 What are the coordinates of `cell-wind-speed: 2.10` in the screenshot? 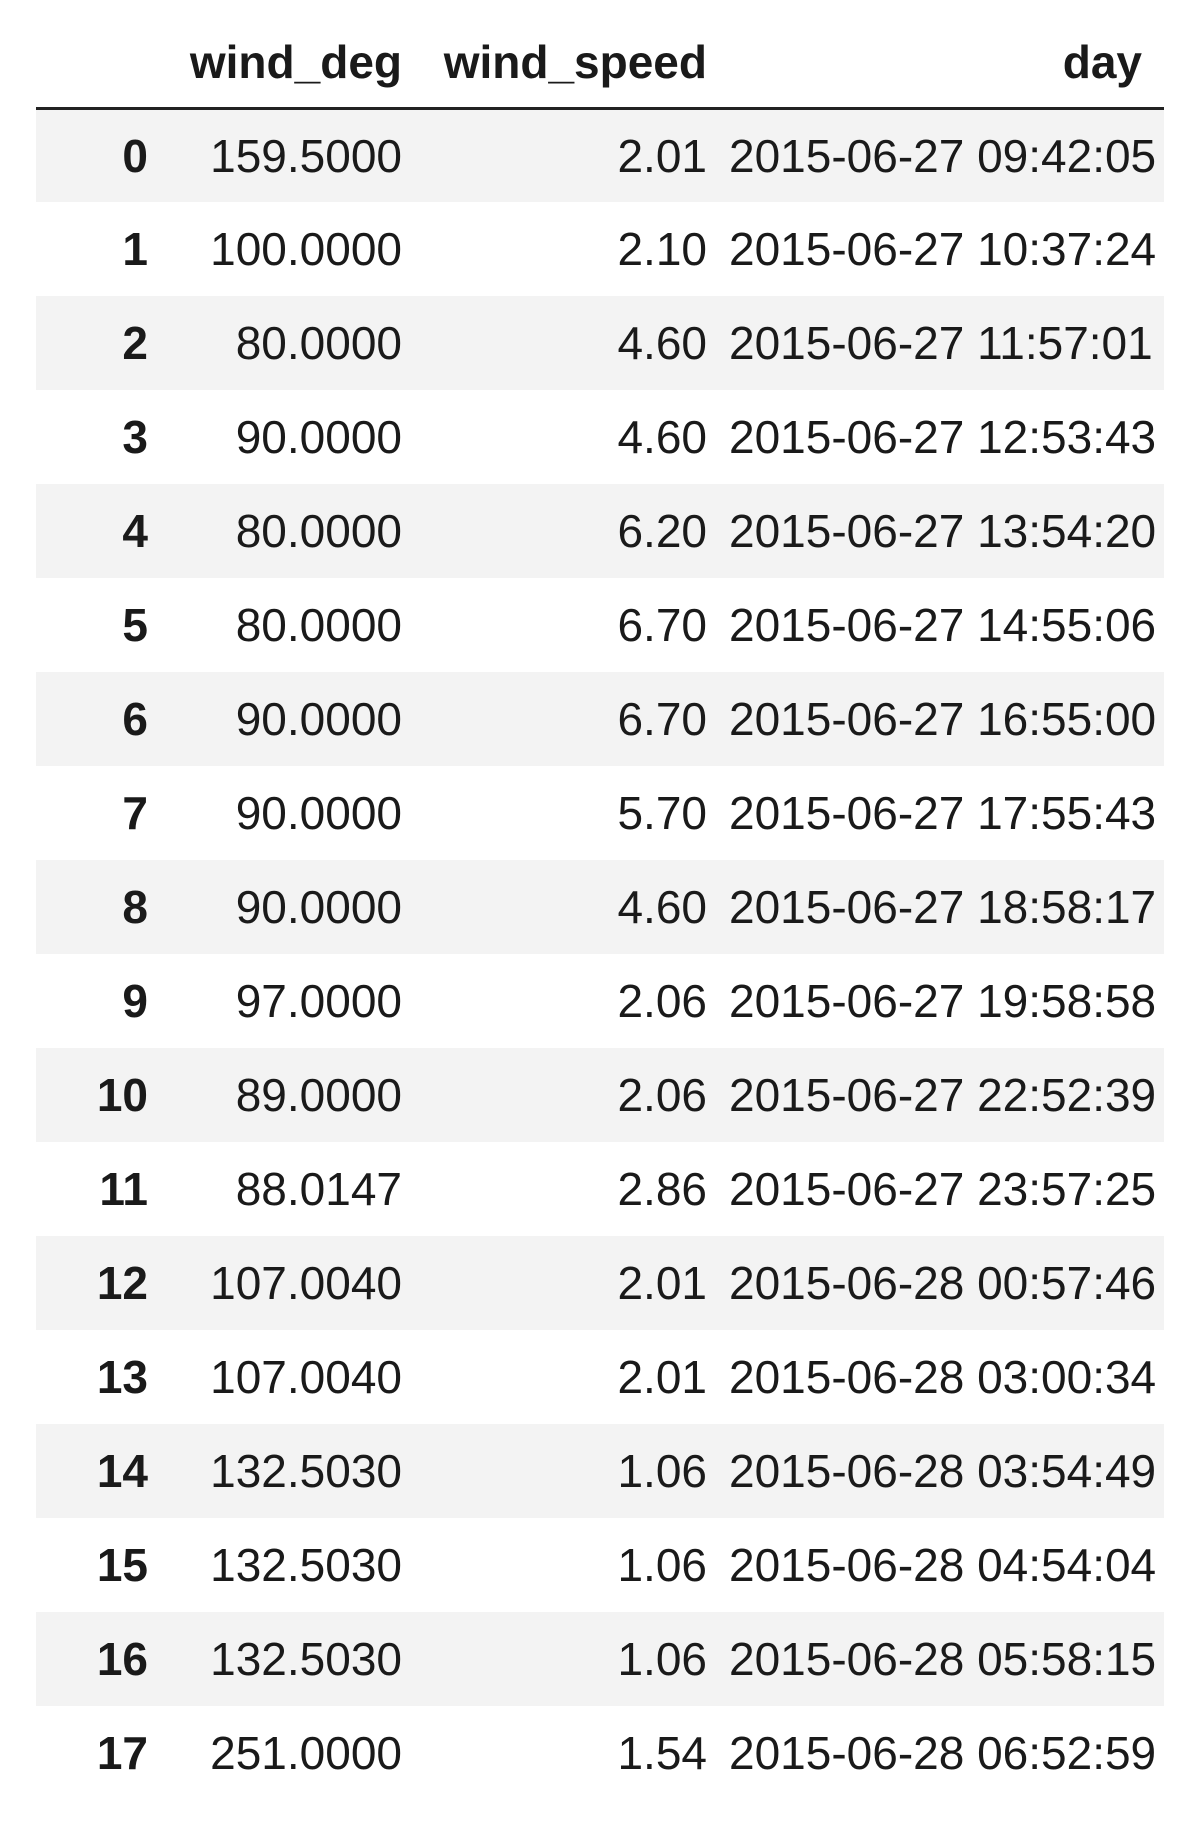 It's located at (662, 249).